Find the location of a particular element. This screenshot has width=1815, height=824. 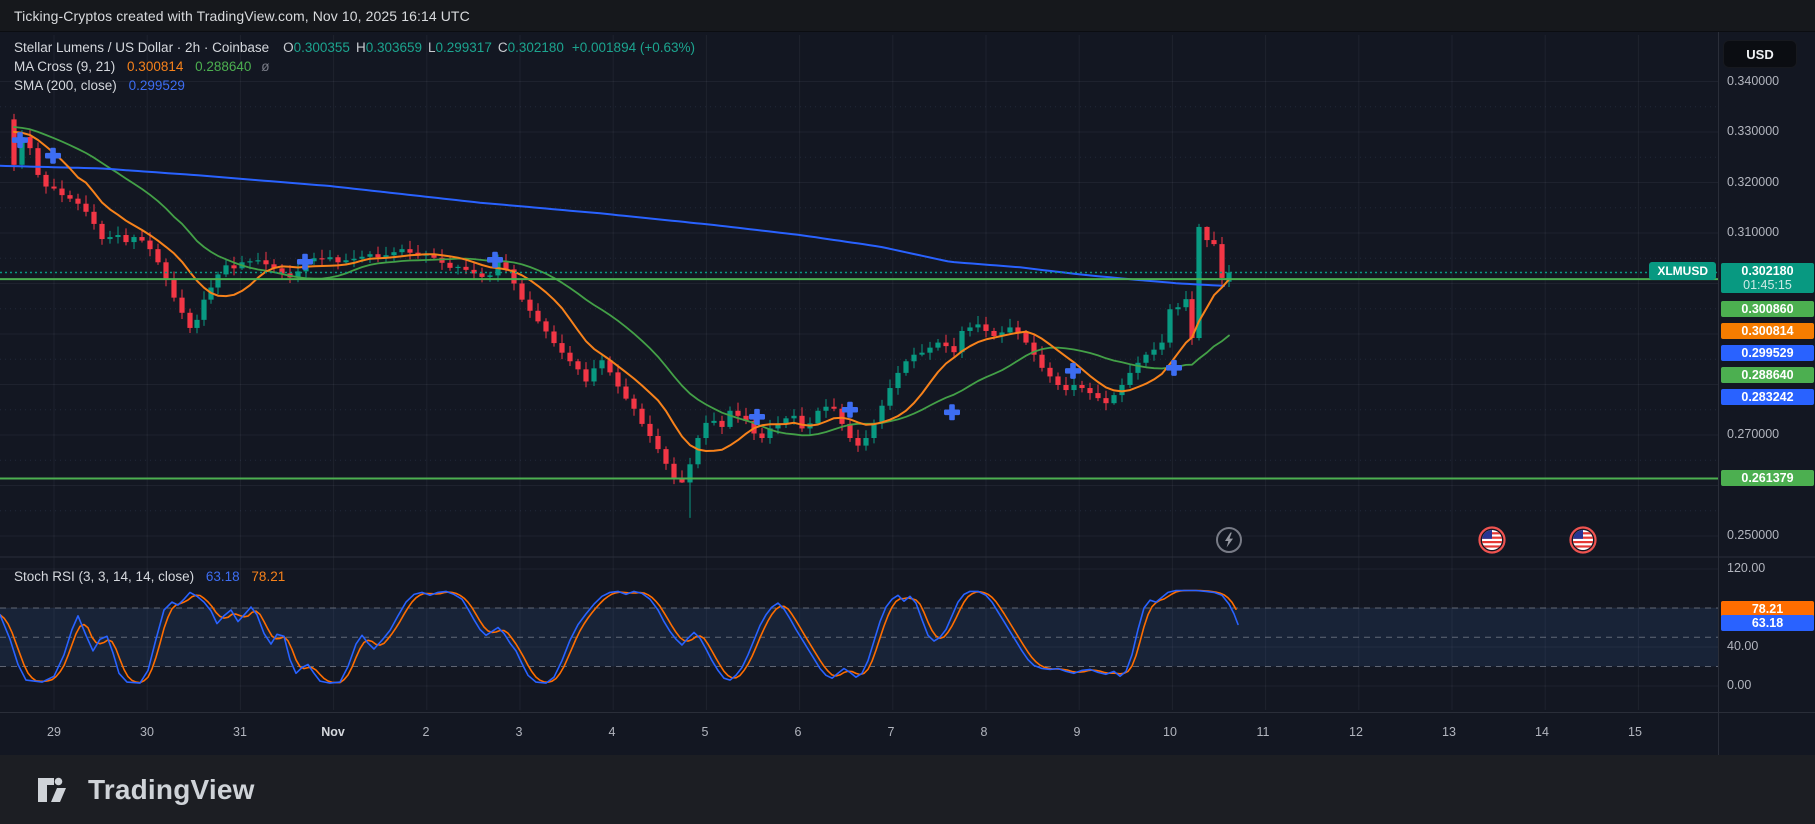

stoch-k-value: 63.18 is located at coordinates (222, 576).